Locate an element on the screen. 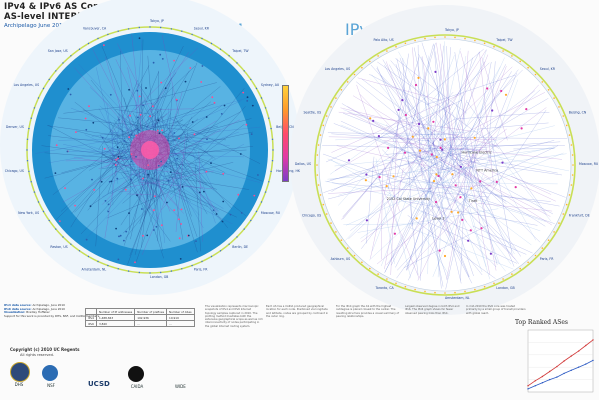  ipv6-location-label: Los Angeles, US is located at coordinates (337, 69).